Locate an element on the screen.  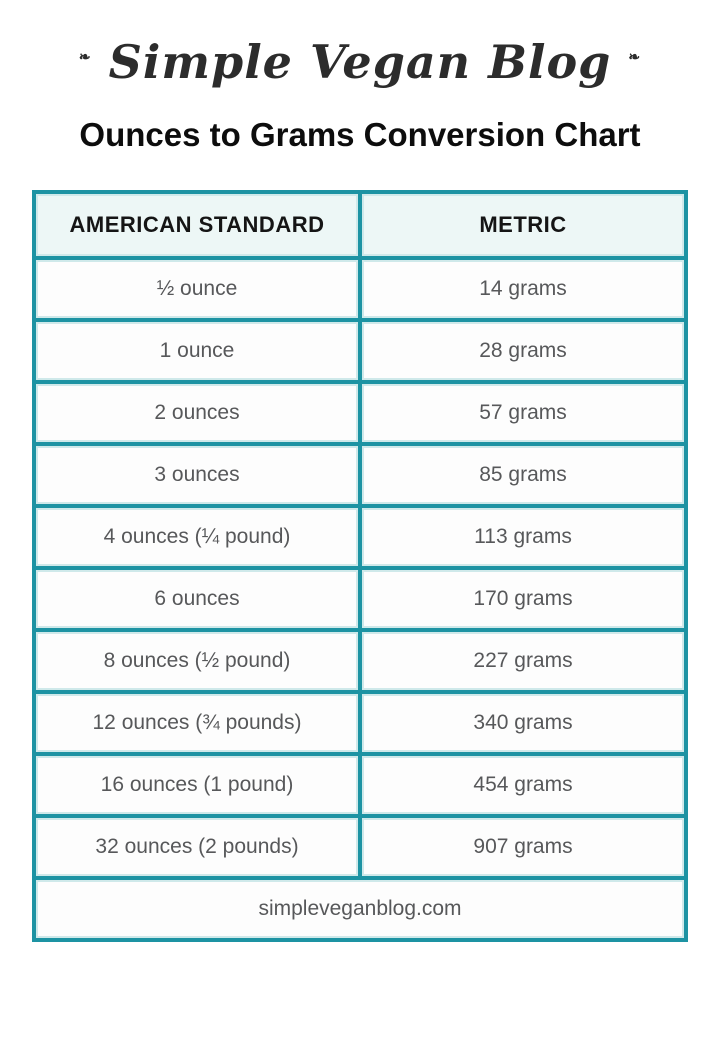
metric-cell: 85 grams is located at coordinates (523, 475).